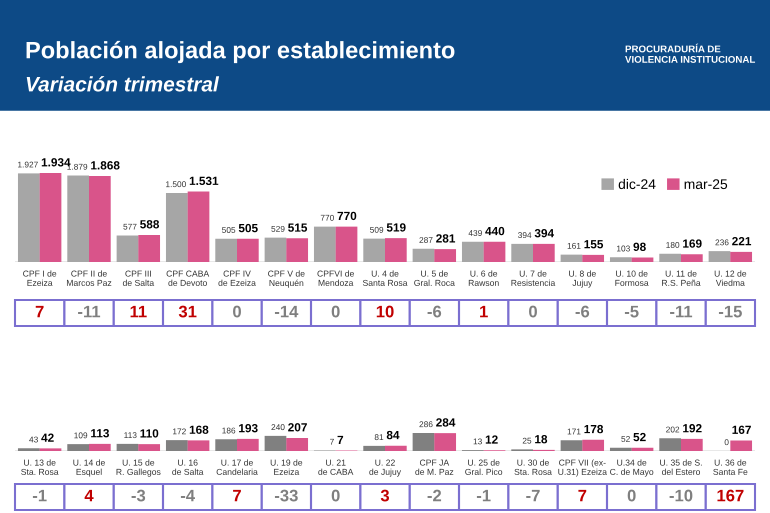 The height and width of the screenshot is (513, 770). Describe the element at coordinates (385, 468) in the screenshot. I see `x-tick-label: U. 22 de Jujuy` at that location.